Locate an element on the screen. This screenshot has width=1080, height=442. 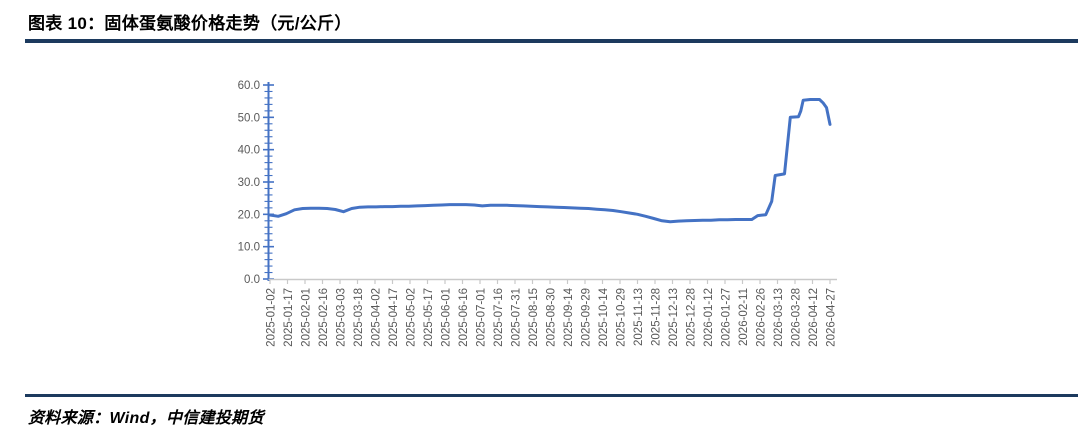
svg-text: 2025-11-28 is located at coordinates (657, 317).